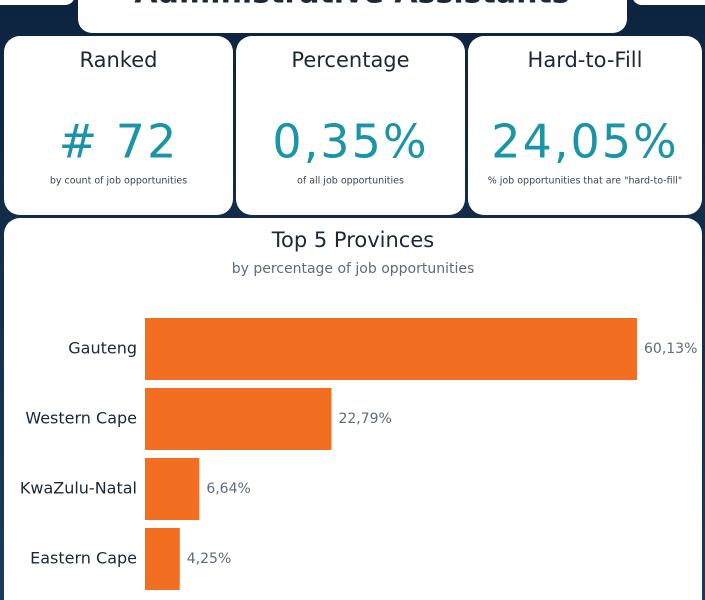 Image resolution: width=705 pixels, height=600 pixels. What do you see at coordinates (78, 488) in the screenshot?
I see `category-label: KwaZulu-Natal` at bounding box center [78, 488].